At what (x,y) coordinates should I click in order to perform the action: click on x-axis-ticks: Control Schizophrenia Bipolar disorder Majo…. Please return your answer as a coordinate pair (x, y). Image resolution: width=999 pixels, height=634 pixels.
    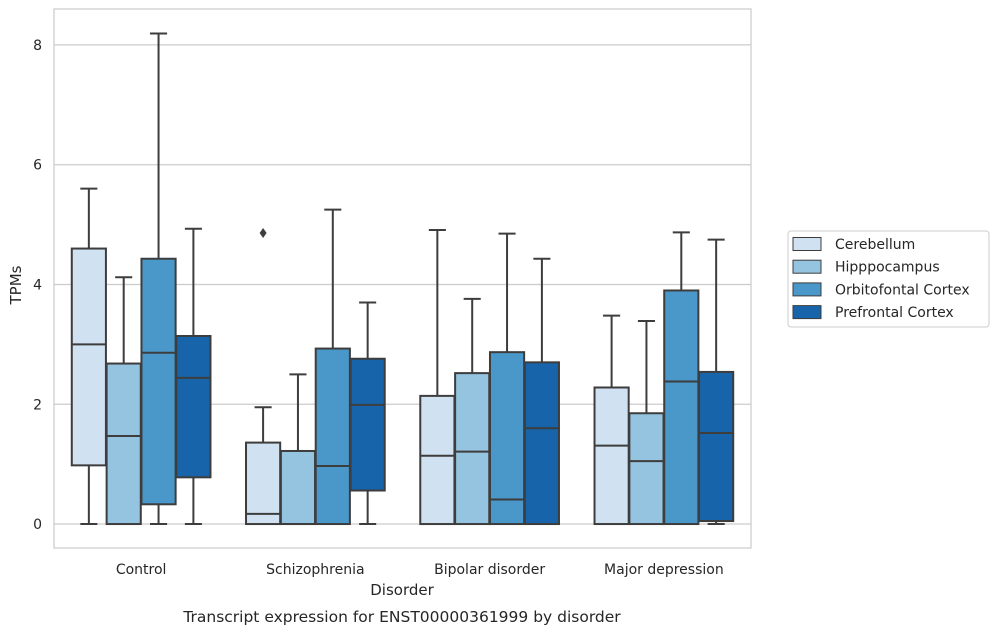
    Looking at the image, I should click on (420, 570).